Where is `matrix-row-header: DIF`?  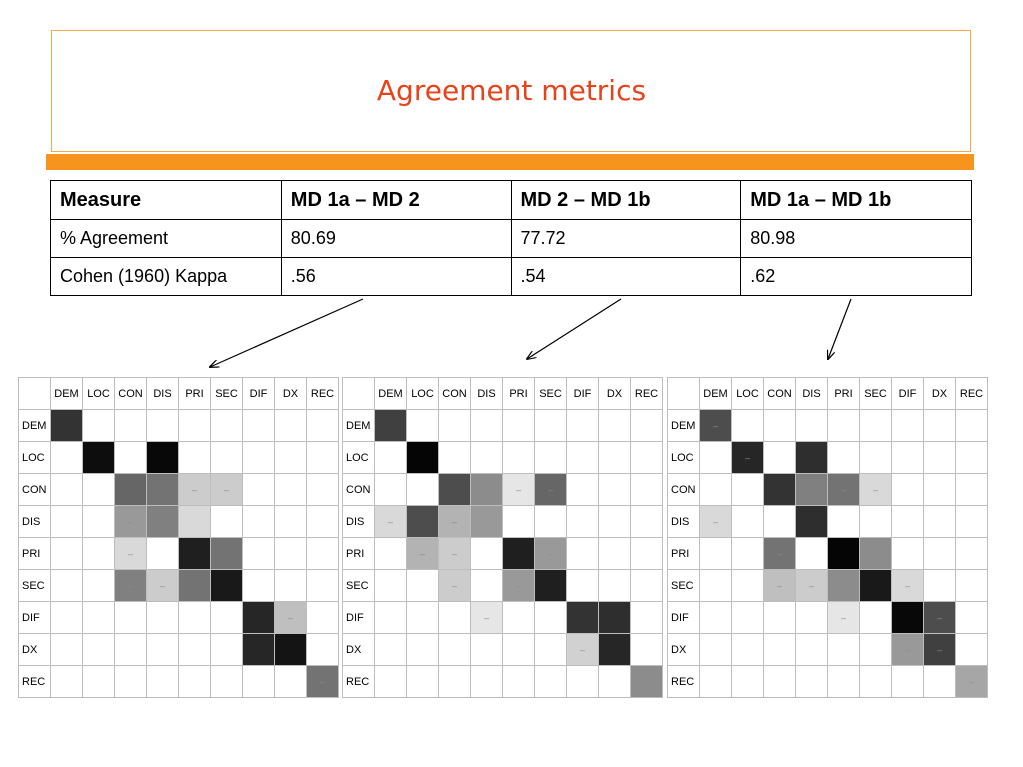
matrix-row-header: DIF is located at coordinates (358, 617).